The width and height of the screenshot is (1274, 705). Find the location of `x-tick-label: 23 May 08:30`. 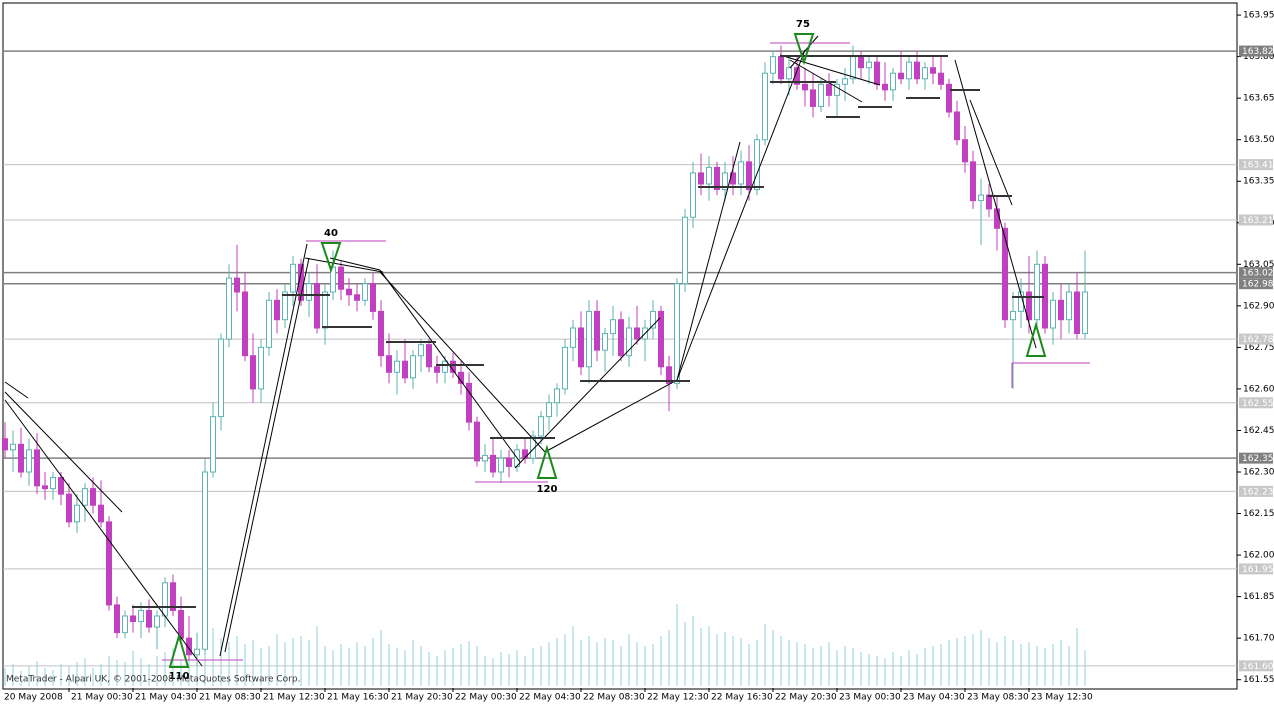

x-tick-label: 23 May 08:30 is located at coordinates (998, 698).